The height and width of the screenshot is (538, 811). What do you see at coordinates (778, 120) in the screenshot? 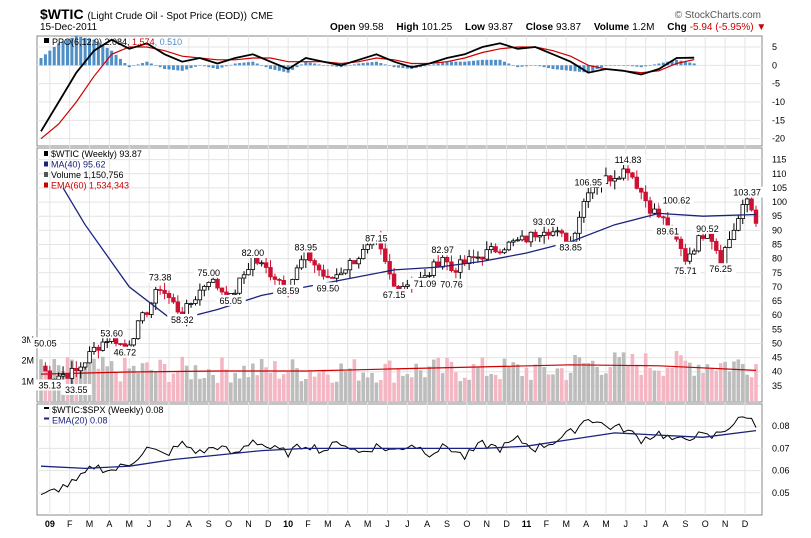
I see `ppo-y-tick: -15` at bounding box center [778, 120].